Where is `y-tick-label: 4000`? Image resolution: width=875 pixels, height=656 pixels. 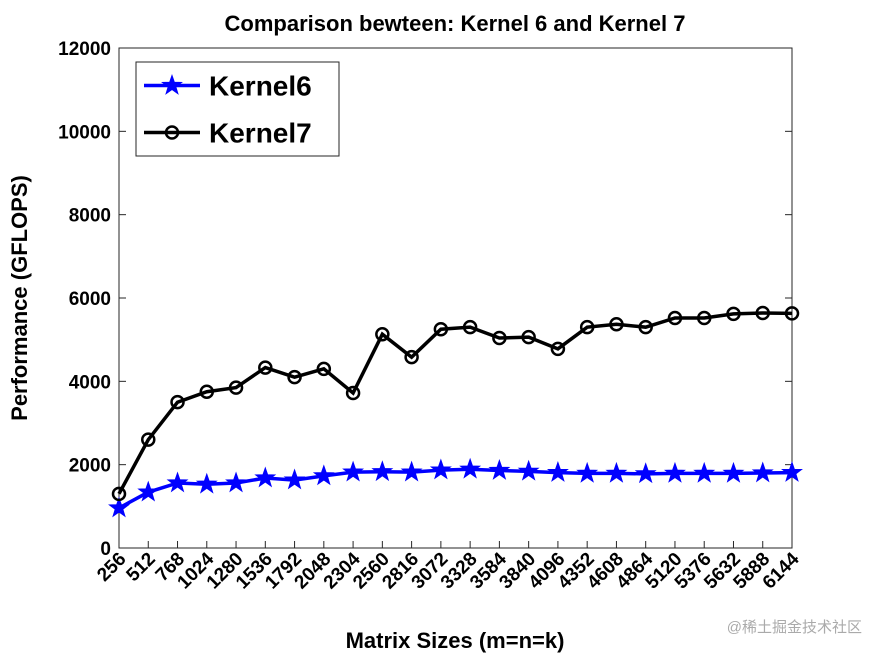 y-tick-label: 4000 is located at coordinates (90, 382).